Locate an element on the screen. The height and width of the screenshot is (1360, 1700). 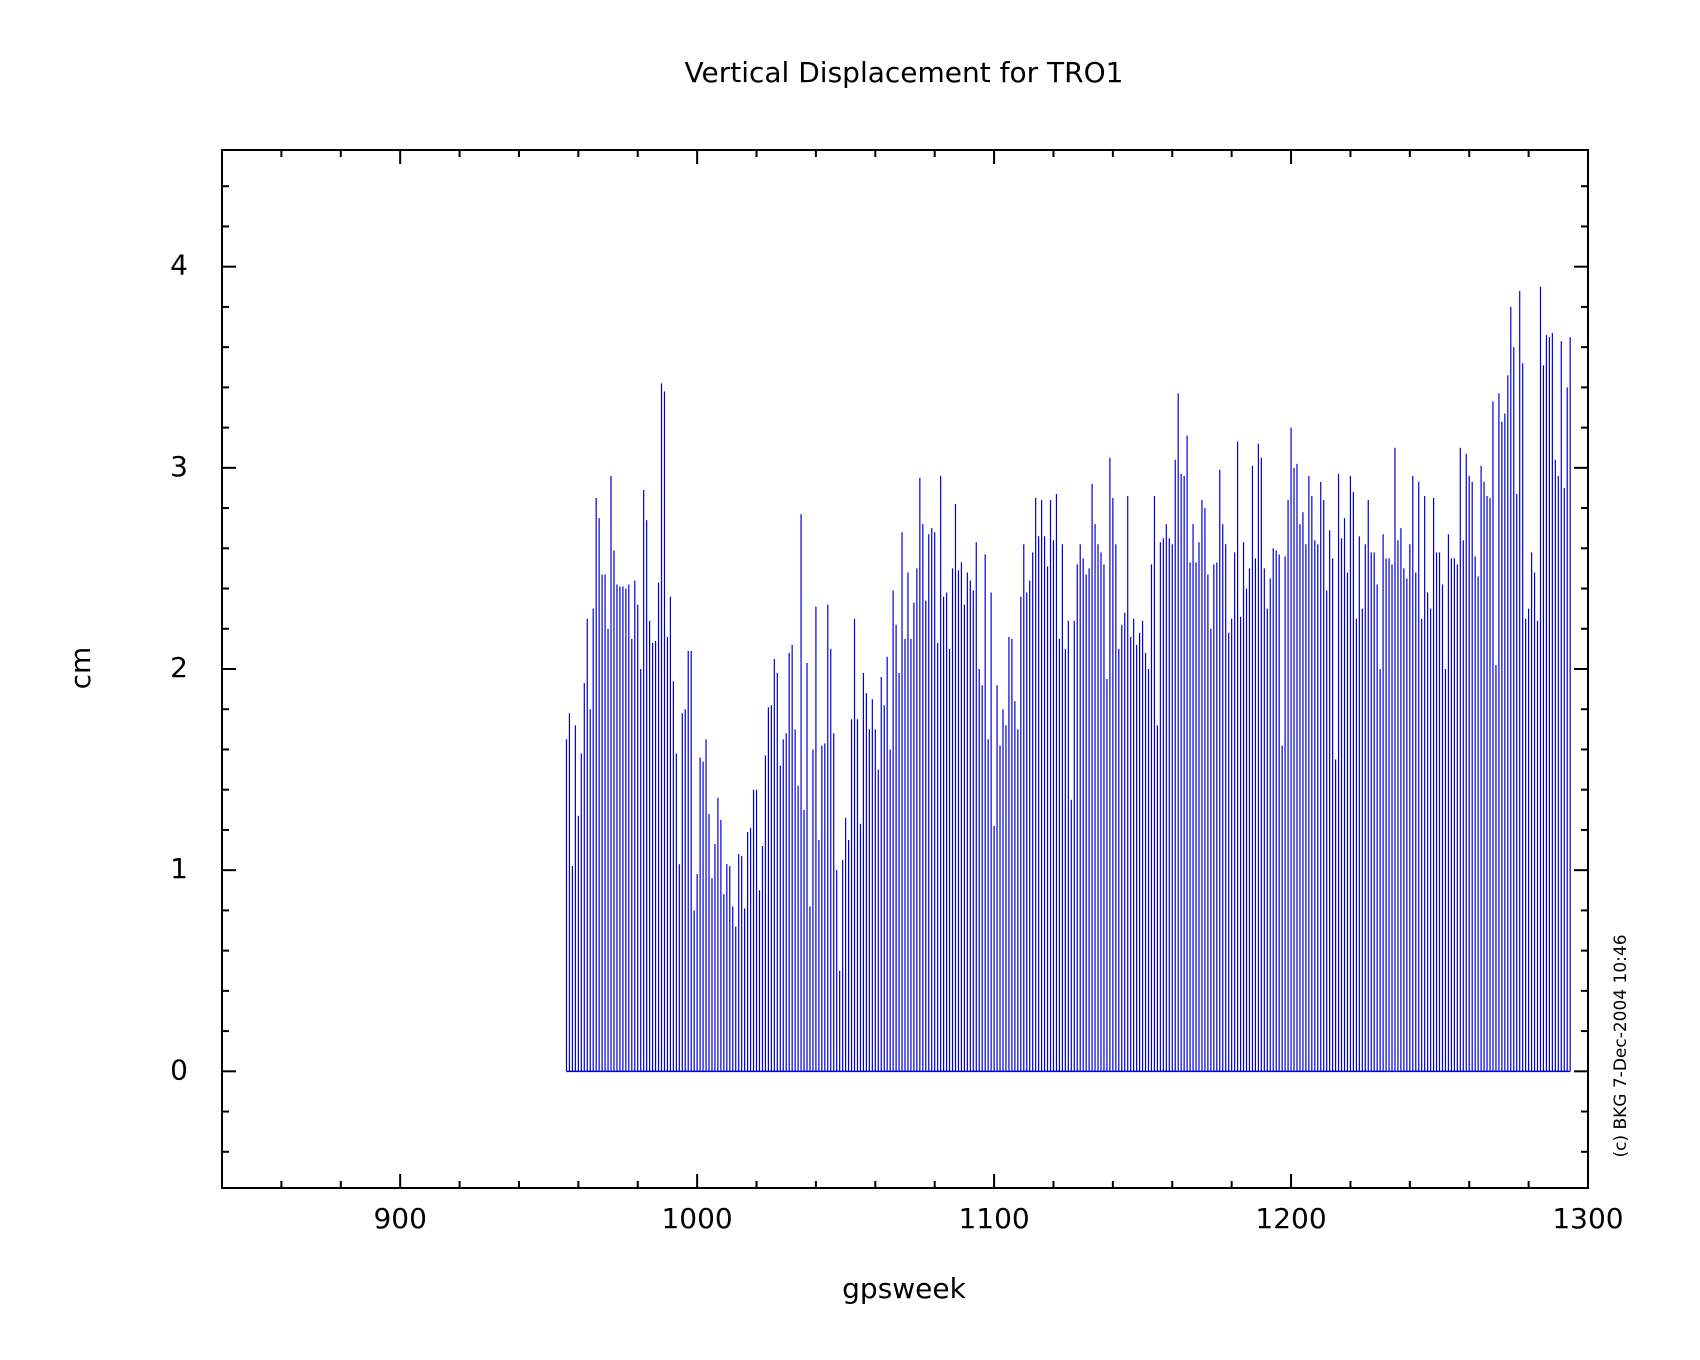
y-tick-label: 2 is located at coordinates (179, 667).